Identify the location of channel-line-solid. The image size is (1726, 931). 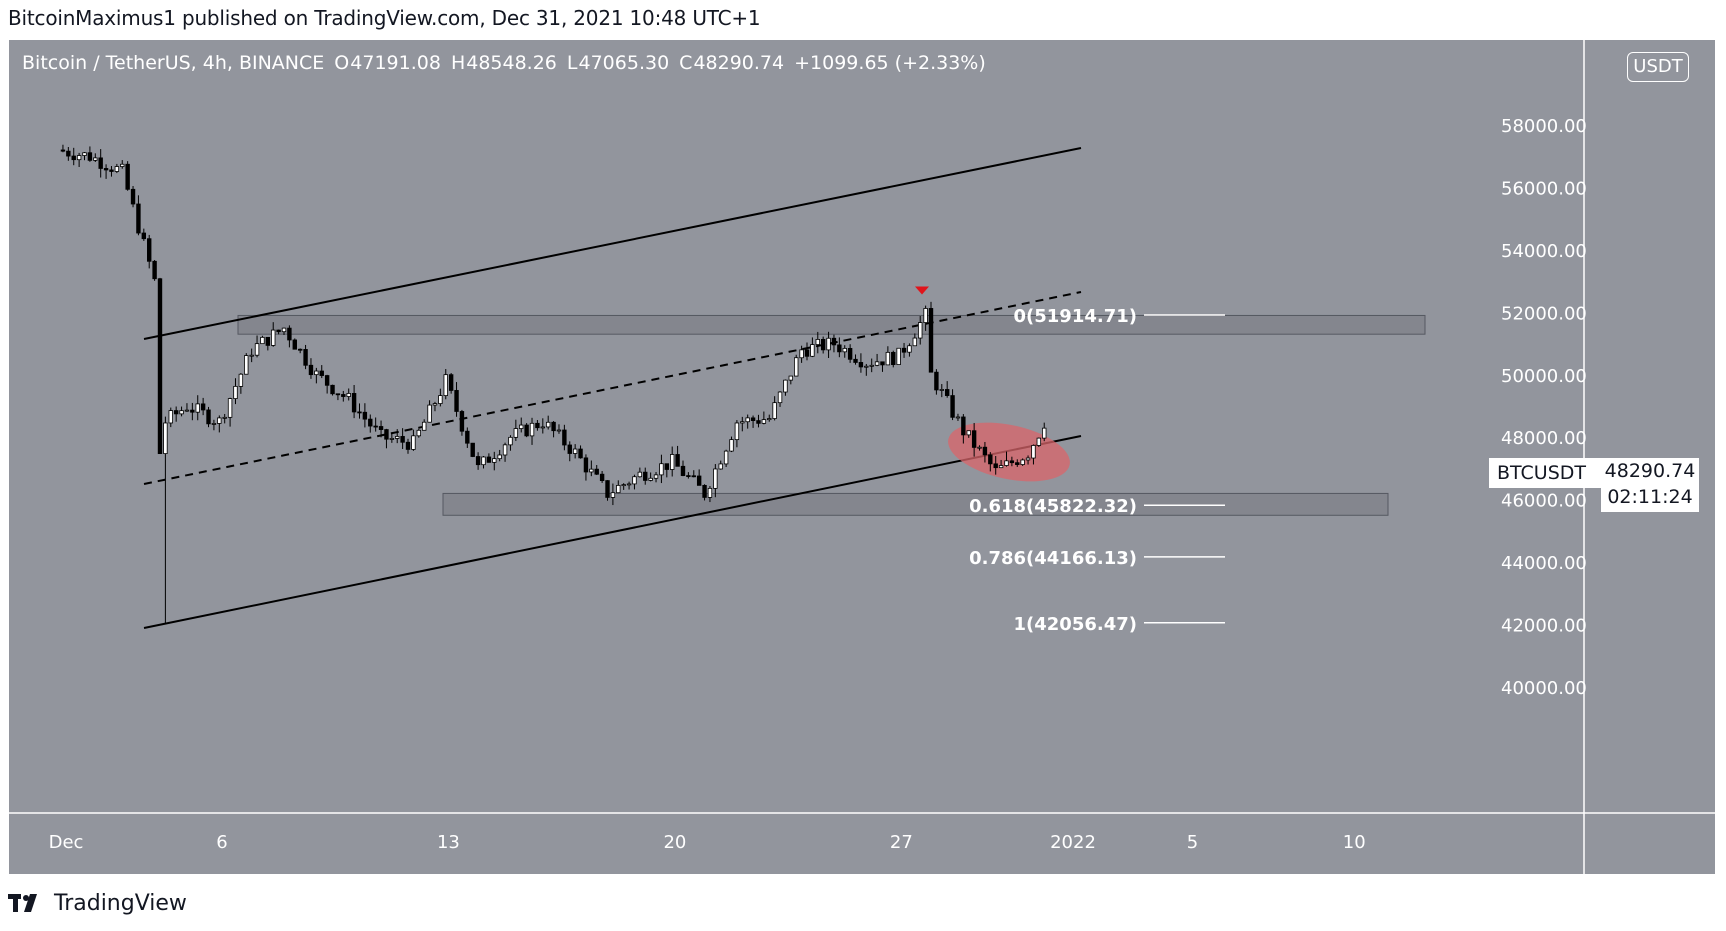
(612, 243).